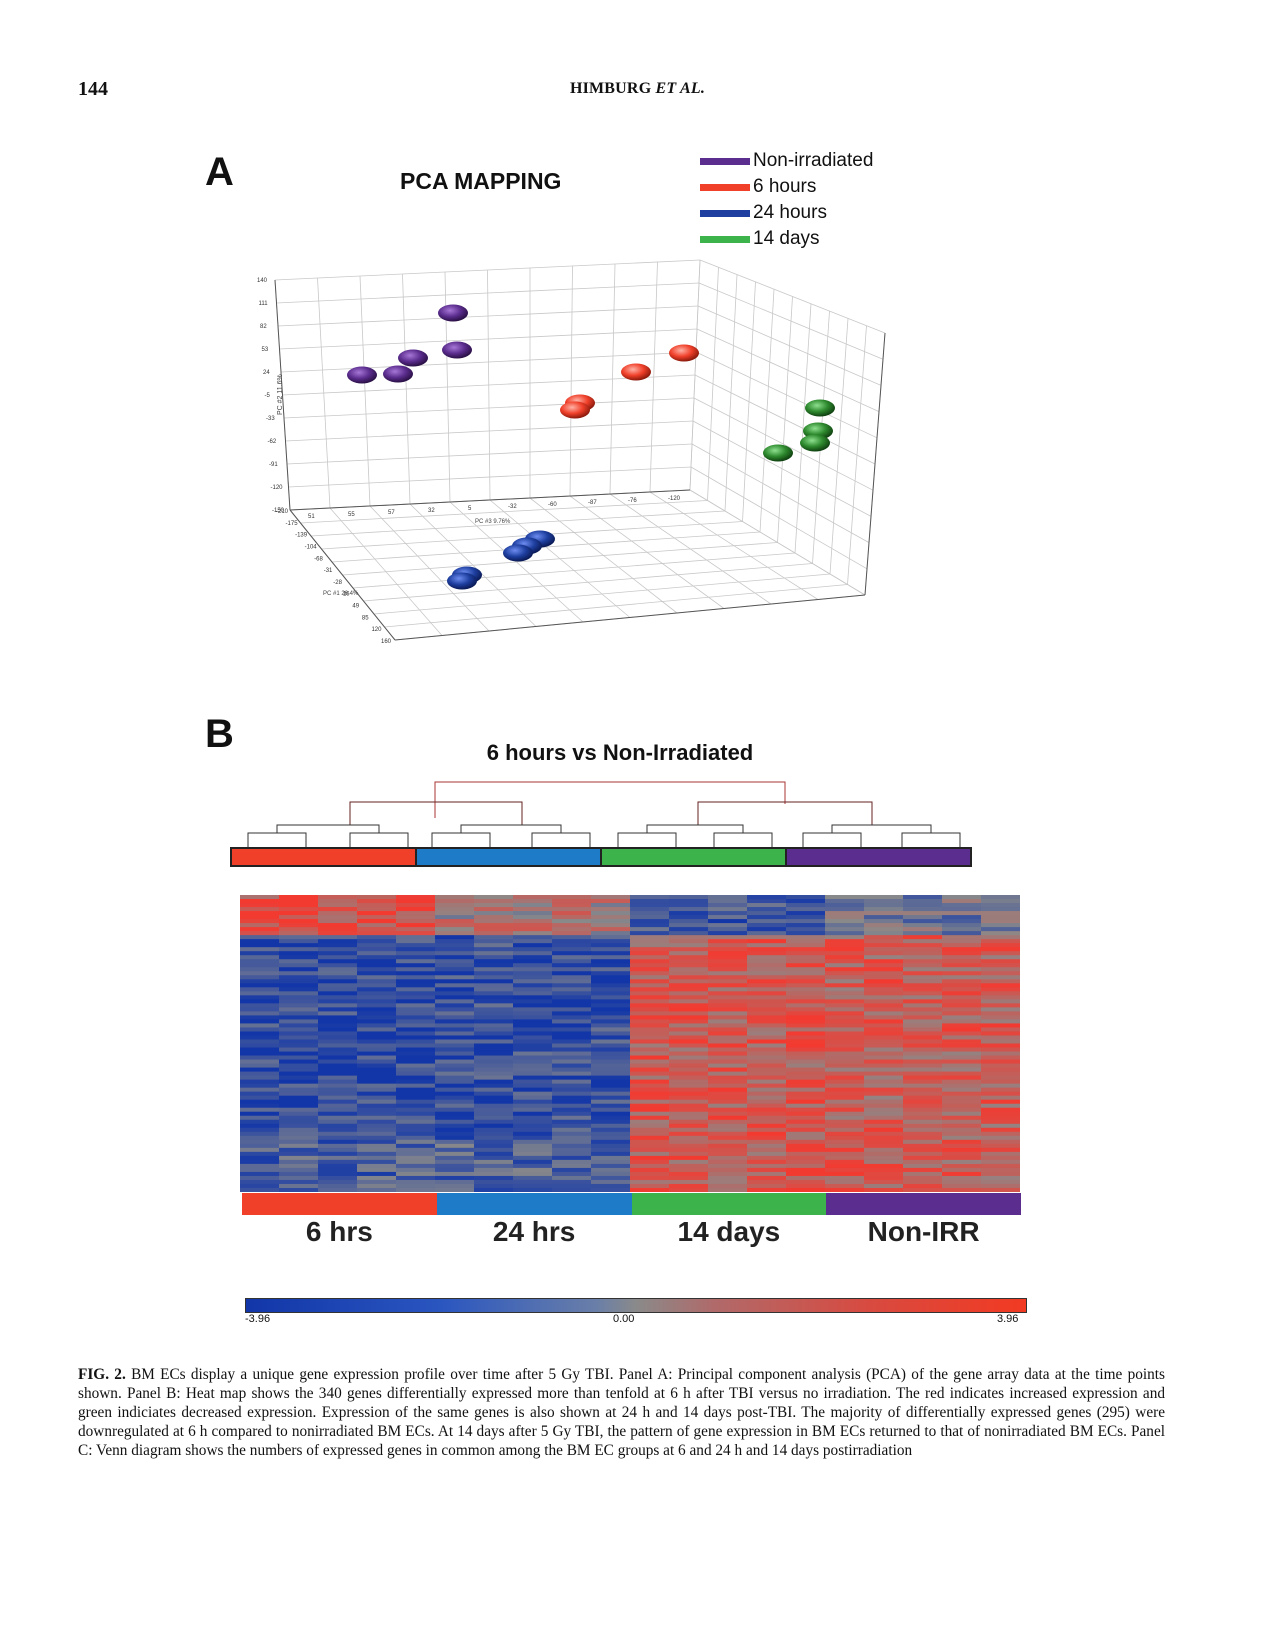  I want to click on depth-tick-label: 160, so click(386, 642).